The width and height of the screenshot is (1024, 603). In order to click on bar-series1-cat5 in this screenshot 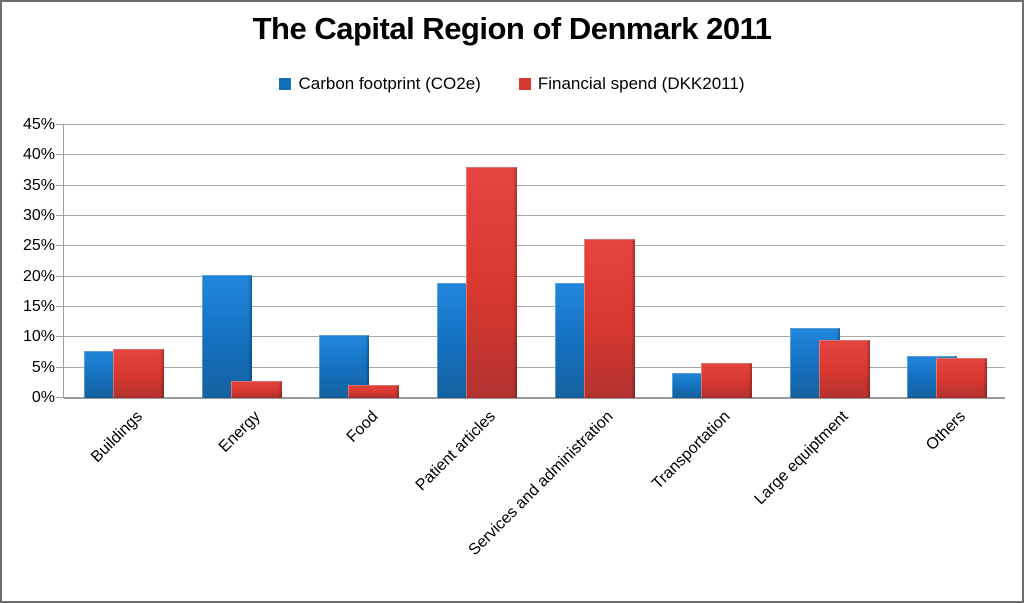, I will do `click(727, 380)`.